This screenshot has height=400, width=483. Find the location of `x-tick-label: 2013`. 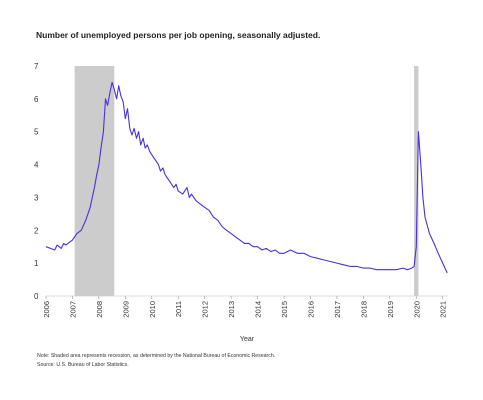

x-tick-label: 2013 is located at coordinates (231, 309).